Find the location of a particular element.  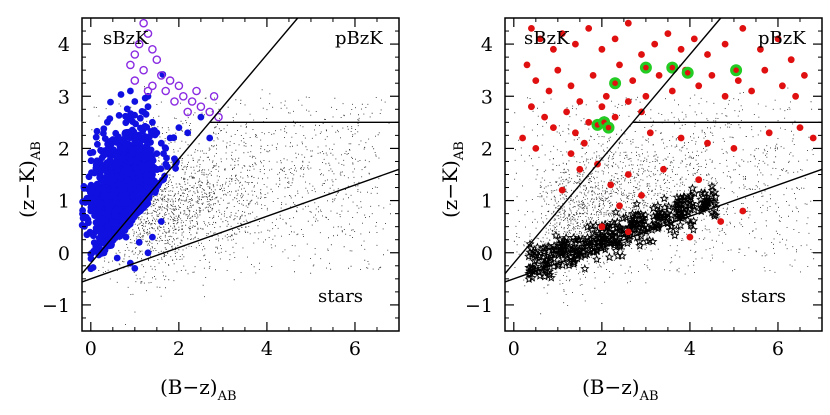

x-tick-label: 2 is located at coordinates (602, 349).